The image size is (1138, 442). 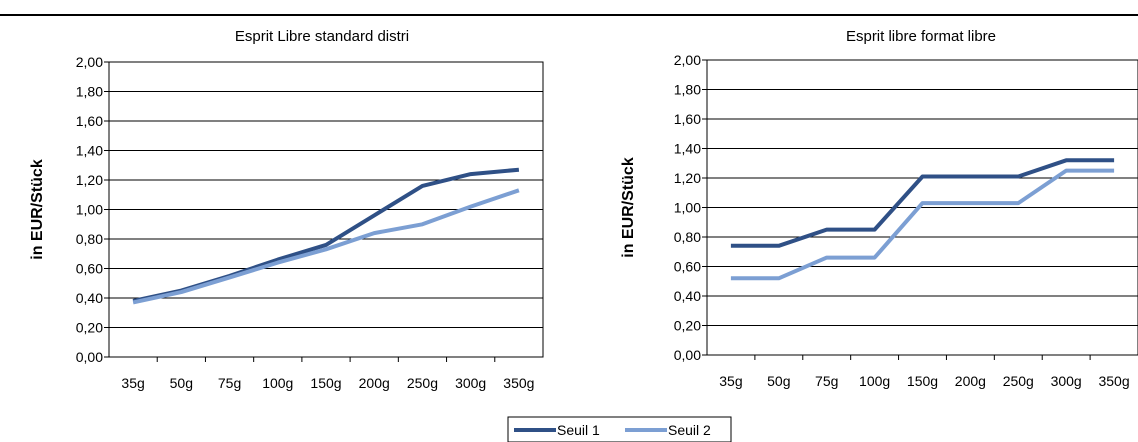 What do you see at coordinates (921, 36) in the screenshot?
I see `chart-title: Esprit libre format libre` at bounding box center [921, 36].